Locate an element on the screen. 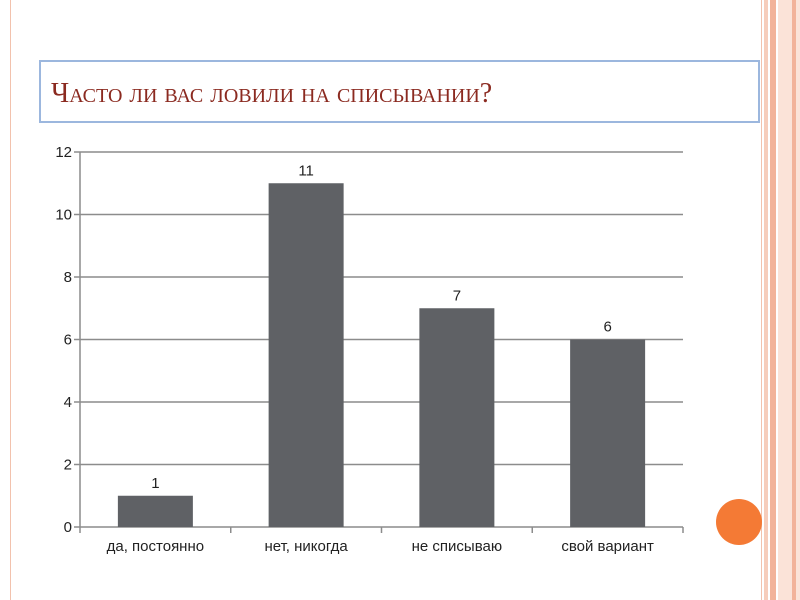 This screenshot has width=800, height=600. data-label: 11 is located at coordinates (306, 170).